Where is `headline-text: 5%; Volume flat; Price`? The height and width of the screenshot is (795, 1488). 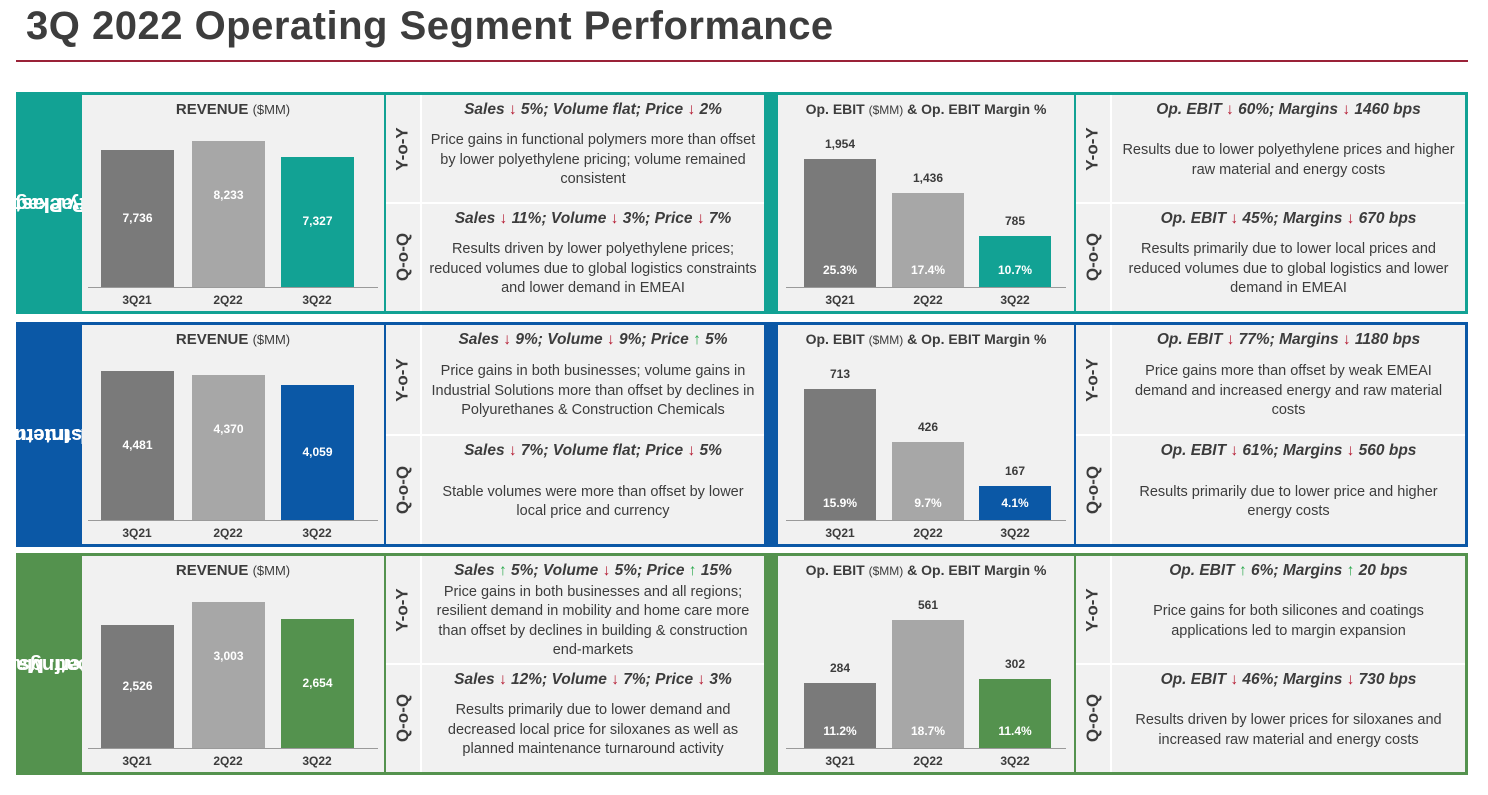
headline-text: 5%; Volume flat; Price is located at coordinates (602, 109).